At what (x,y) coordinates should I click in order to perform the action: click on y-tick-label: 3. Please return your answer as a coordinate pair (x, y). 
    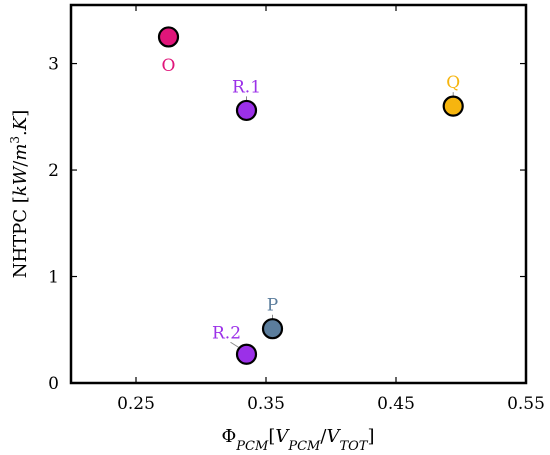
    Looking at the image, I should click on (53, 65).